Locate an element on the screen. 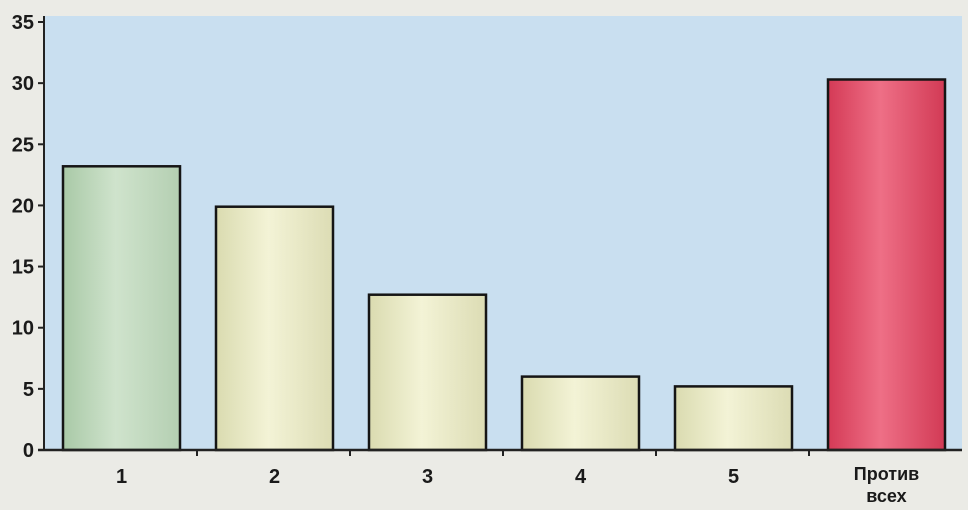 This screenshot has height=510, width=968. y-tick-label: 15 is located at coordinates (23, 268).